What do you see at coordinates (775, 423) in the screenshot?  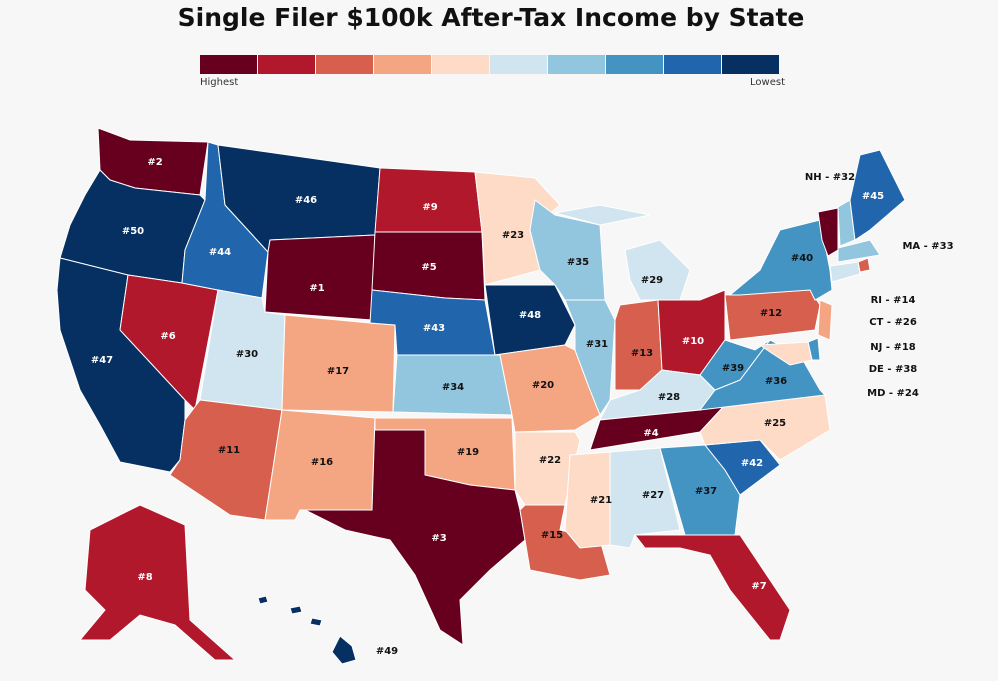 I see `state-label: #25` at bounding box center [775, 423].